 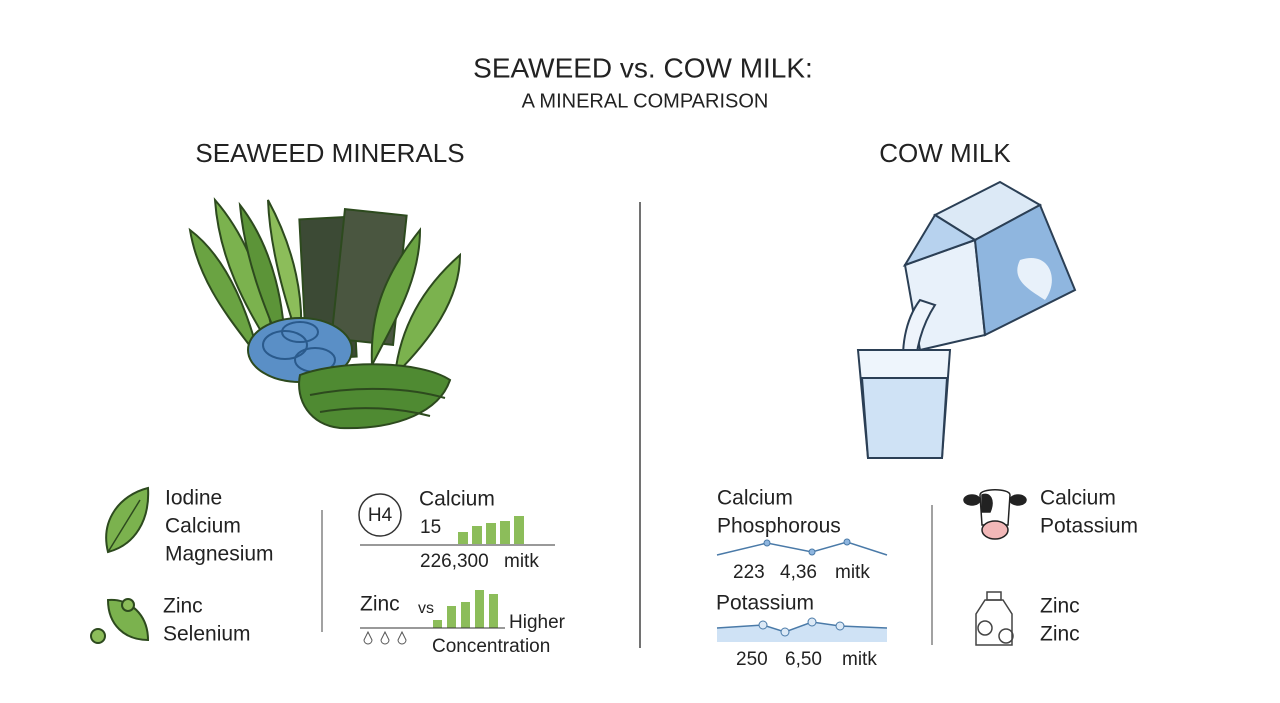 I want to click on vs-label: vs, so click(x=426, y=608).